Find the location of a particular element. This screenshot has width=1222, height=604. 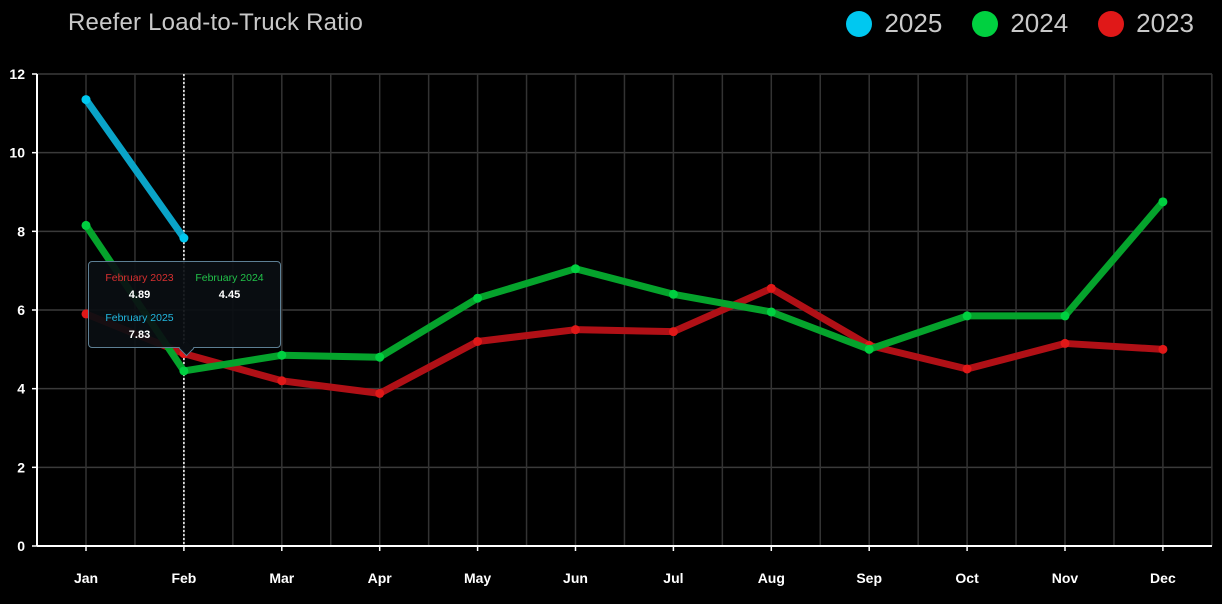

point-2023-oct is located at coordinates (967, 369).